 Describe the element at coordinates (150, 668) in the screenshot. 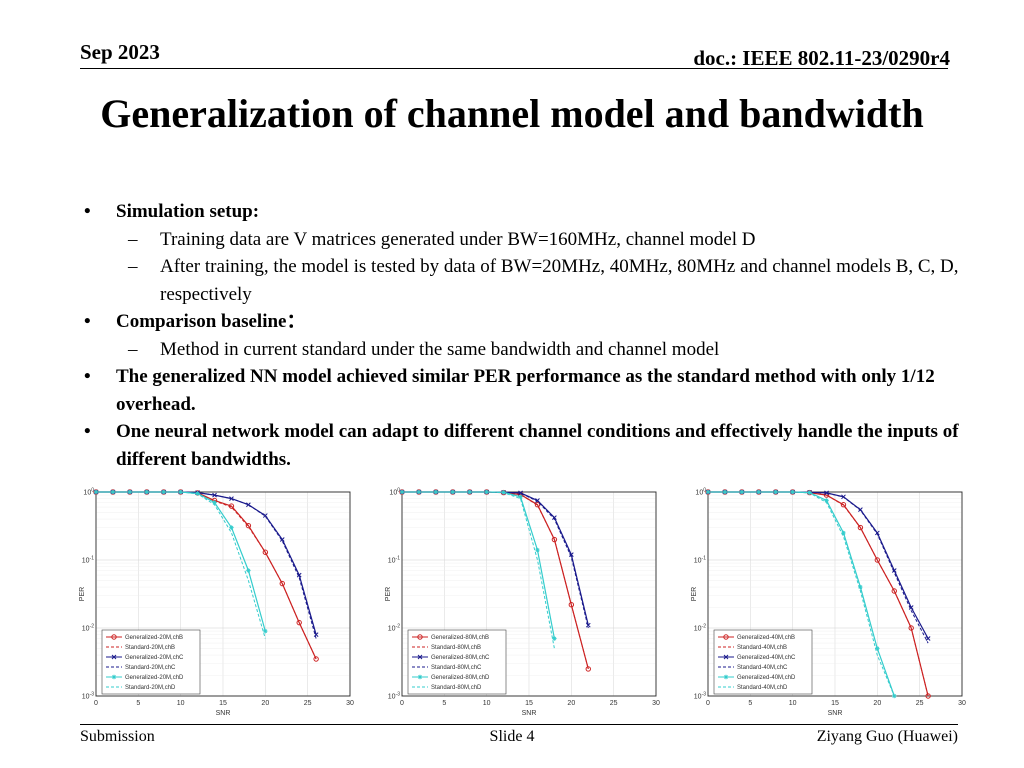

I see `legend-label-3: Standard-20M,chC` at that location.